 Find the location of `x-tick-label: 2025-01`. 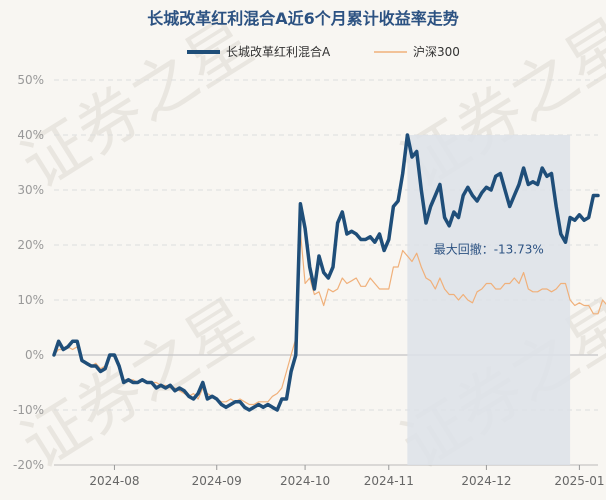

x-tick-label: 2025-01 is located at coordinates (579, 481).